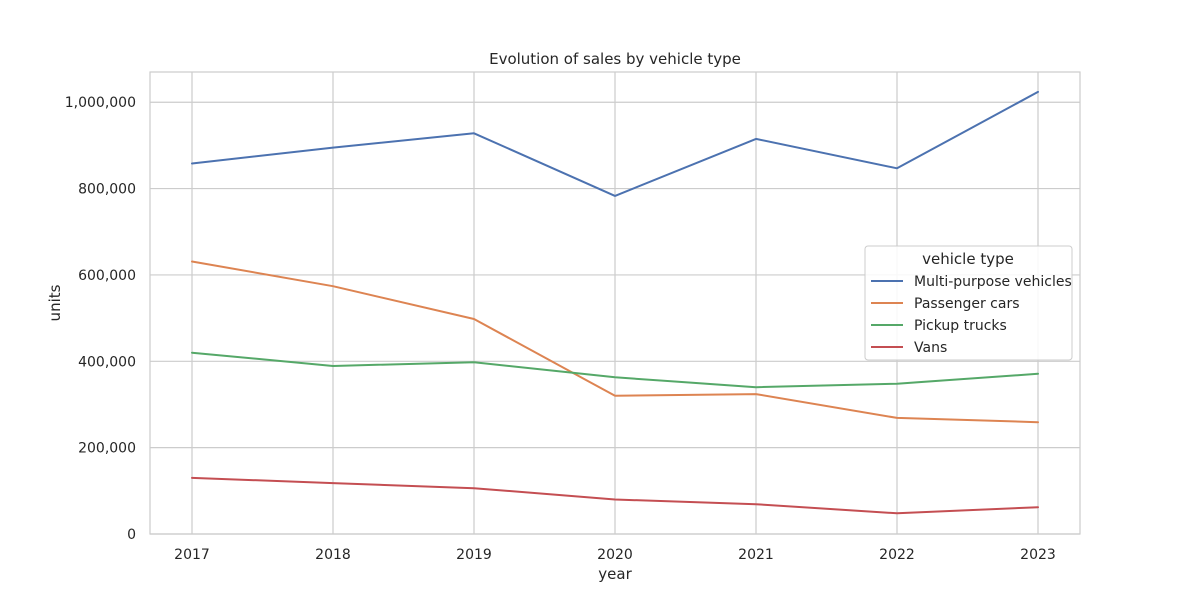 This screenshot has width=1200, height=600. Describe the element at coordinates (100, 319) in the screenshot. I see `y-axis-ticks: 0 200,000 400,000 600,000 800,000 1,000,000` at that location.